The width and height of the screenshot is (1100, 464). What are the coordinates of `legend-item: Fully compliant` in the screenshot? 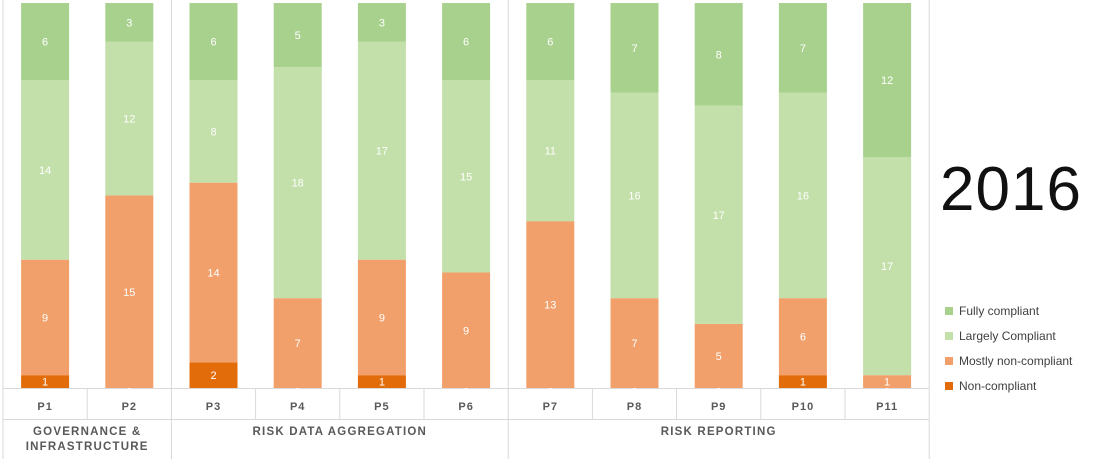 It's located at (1020, 310).